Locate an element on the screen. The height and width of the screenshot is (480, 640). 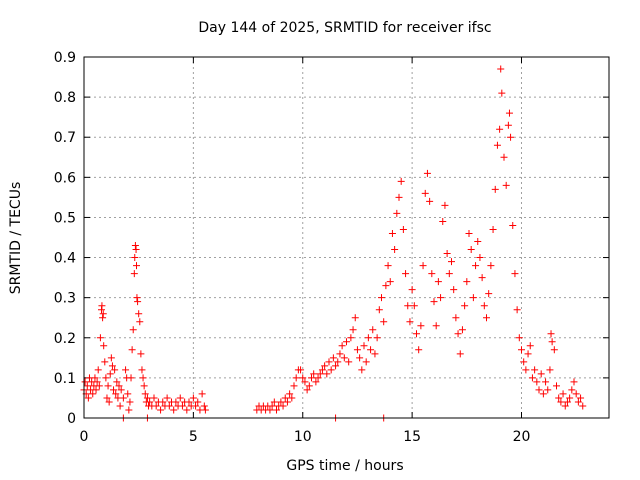
y-tick-label: 0.2 is located at coordinates (65, 339).